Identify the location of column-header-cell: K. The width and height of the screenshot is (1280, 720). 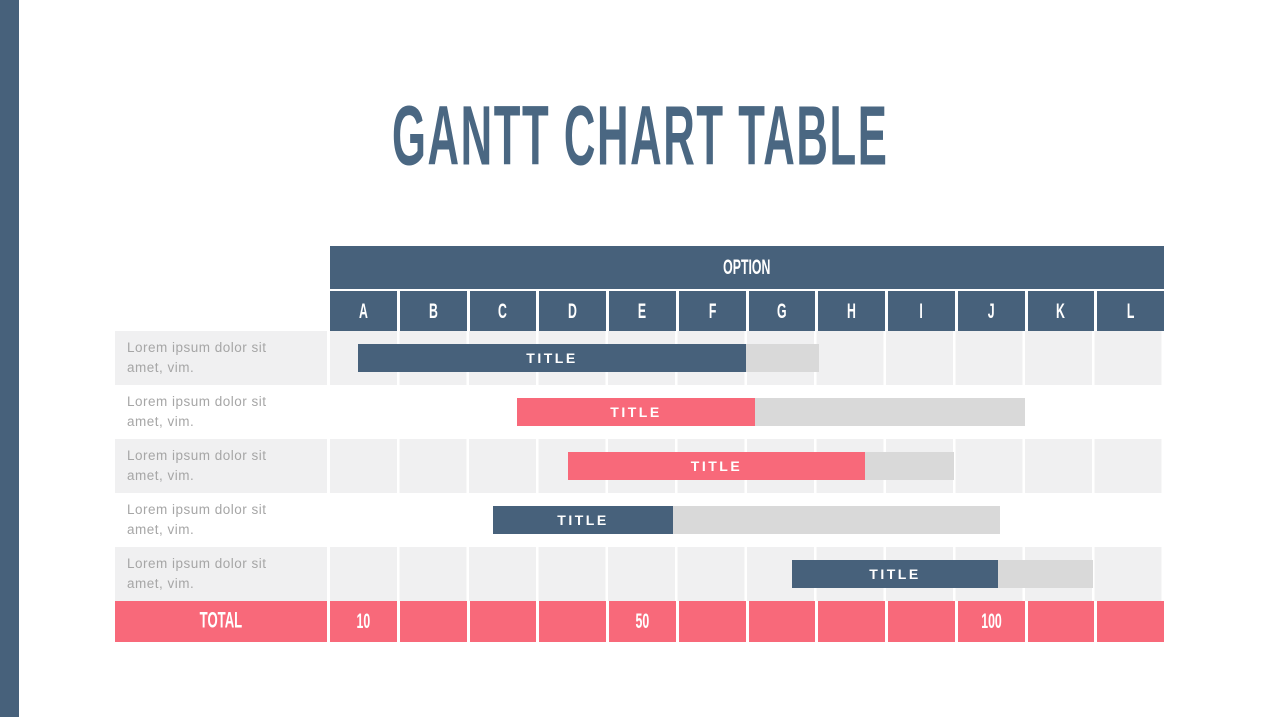
(1061, 311).